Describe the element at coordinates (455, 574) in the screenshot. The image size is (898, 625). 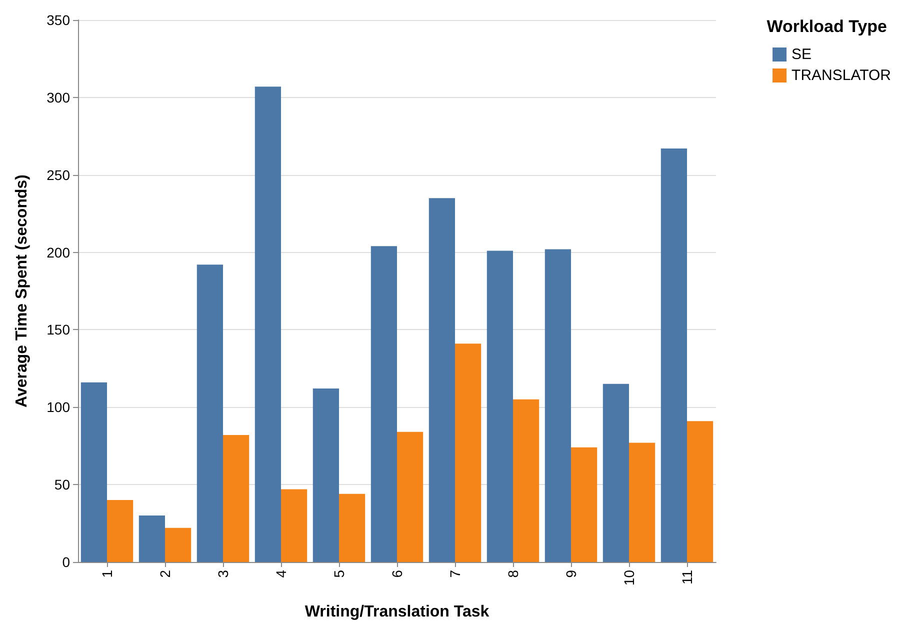
I see `x-tick-label: 7` at that location.